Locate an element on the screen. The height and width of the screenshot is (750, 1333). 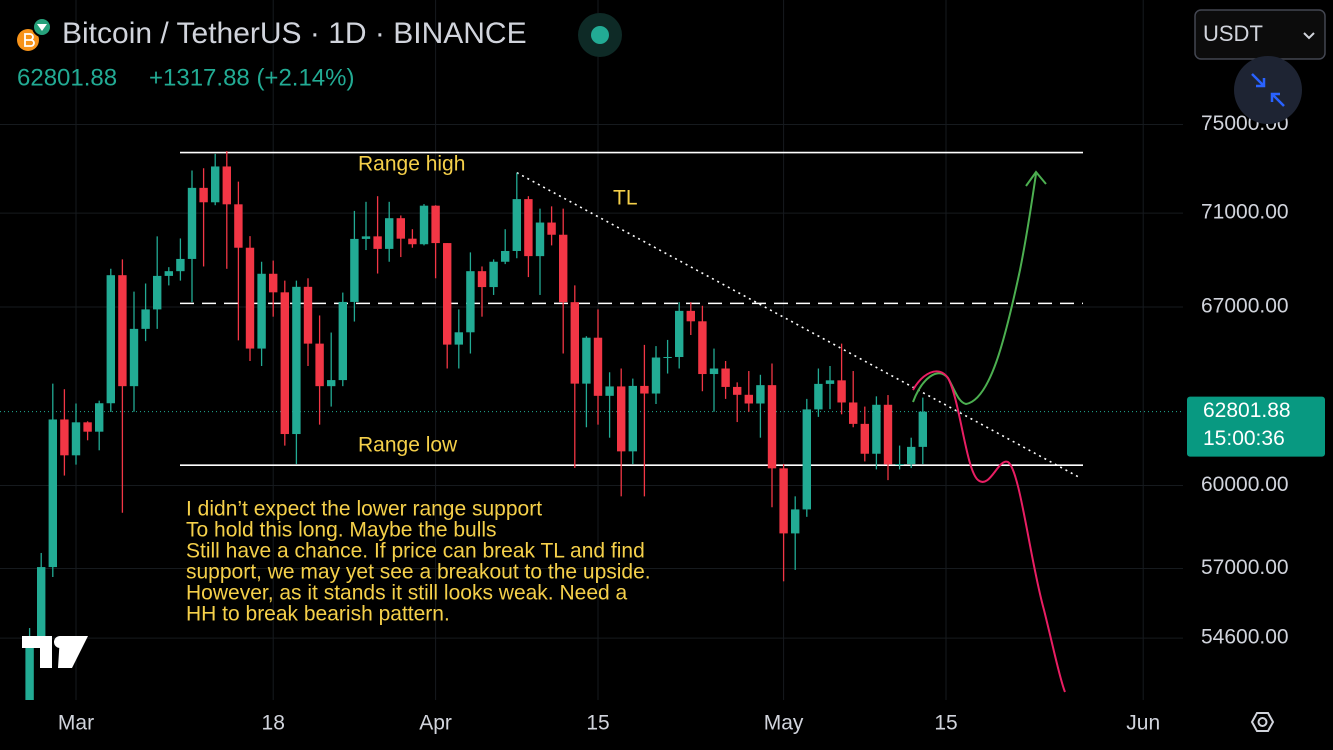
currency-label: USDT is located at coordinates (1233, 33).